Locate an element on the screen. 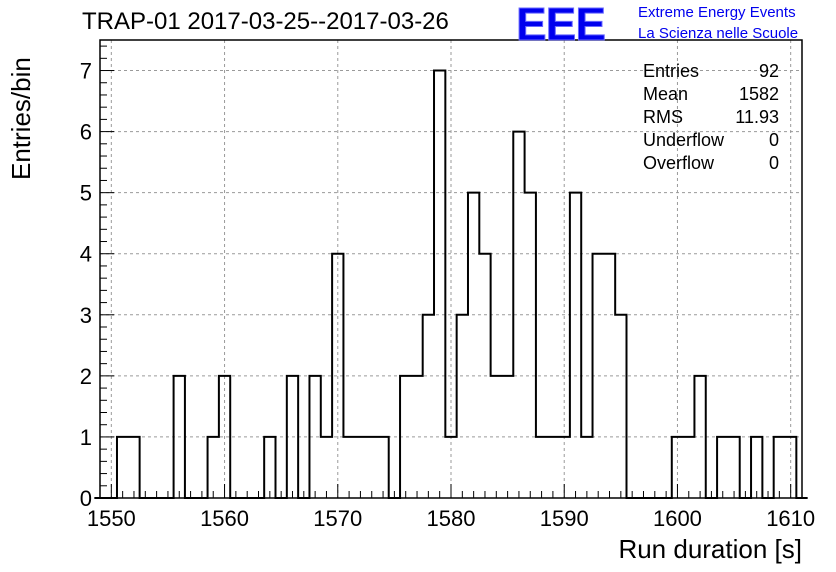 The width and height of the screenshot is (836, 572). y-axis-label-container: Entries/bin is located at coordinates (26, 120).